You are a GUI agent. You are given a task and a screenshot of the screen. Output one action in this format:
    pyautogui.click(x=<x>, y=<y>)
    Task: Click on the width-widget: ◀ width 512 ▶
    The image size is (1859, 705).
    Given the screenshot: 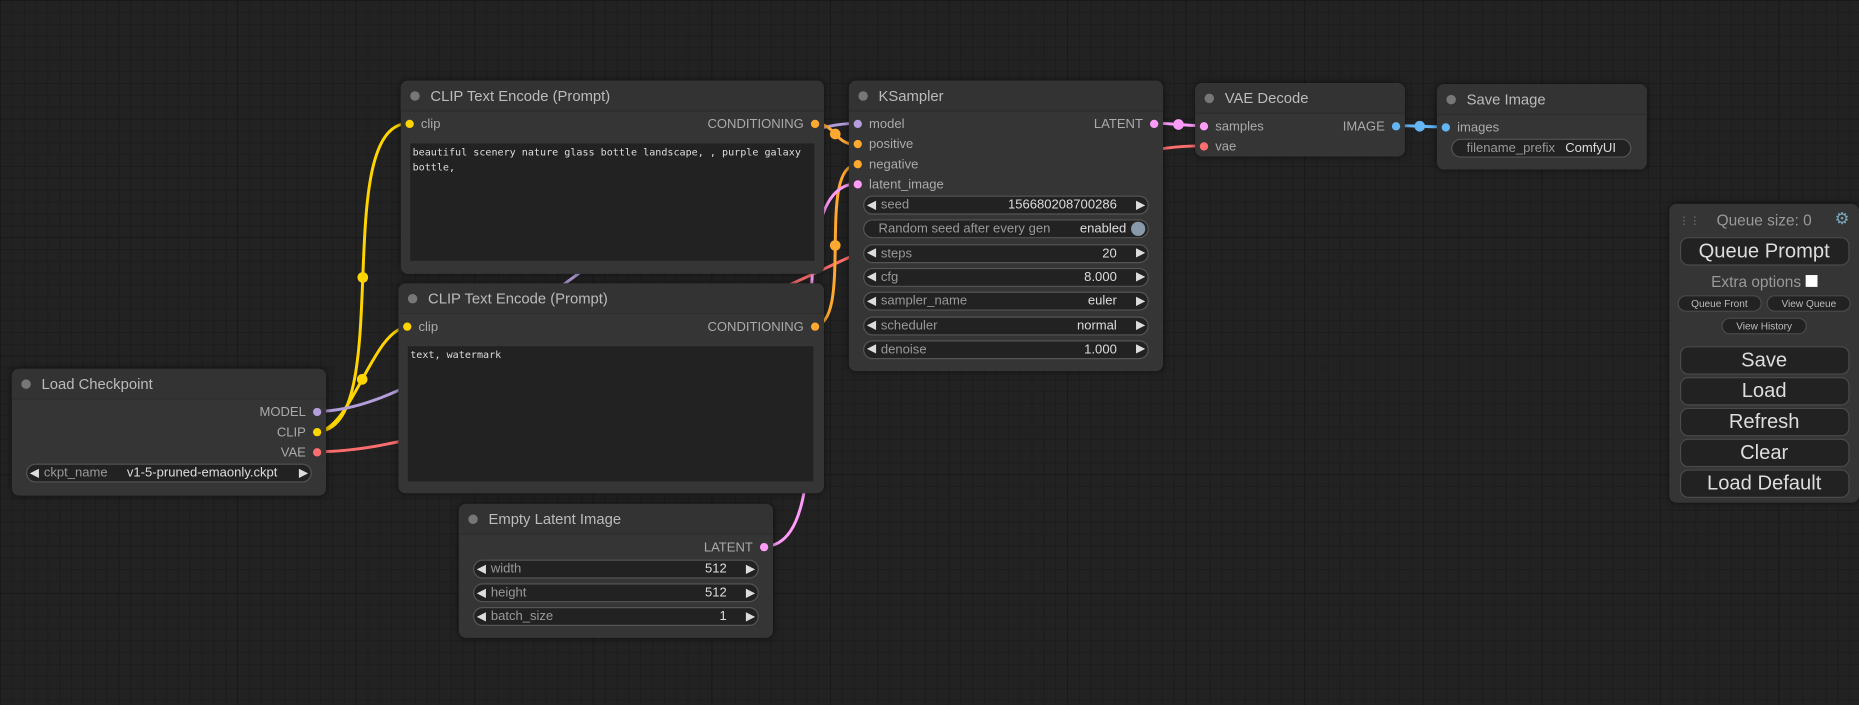 What is the action you would take?
    pyautogui.click(x=616, y=569)
    